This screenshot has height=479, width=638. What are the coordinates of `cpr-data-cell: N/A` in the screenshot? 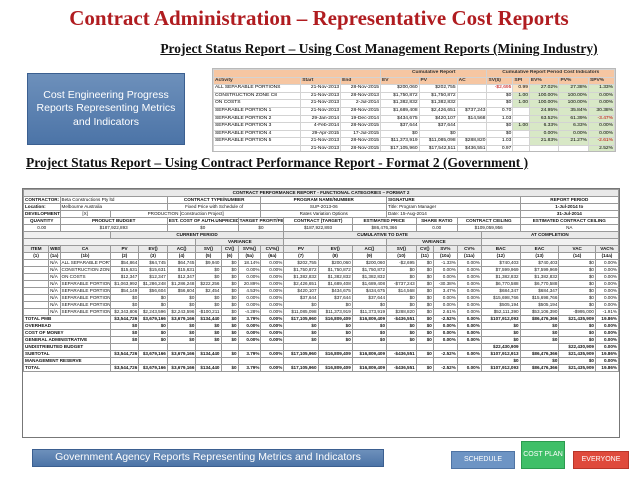 It's located at (54, 305).